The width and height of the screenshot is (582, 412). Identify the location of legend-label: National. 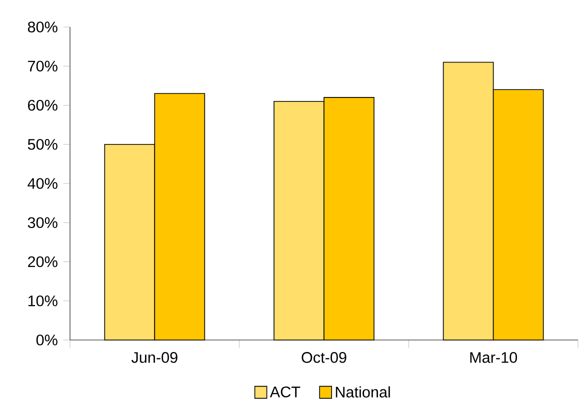
(363, 392).